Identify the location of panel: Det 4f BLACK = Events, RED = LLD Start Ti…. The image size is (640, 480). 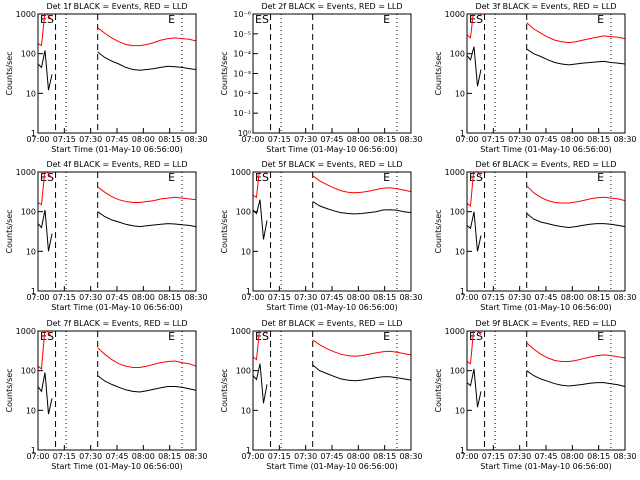
(106, 236).